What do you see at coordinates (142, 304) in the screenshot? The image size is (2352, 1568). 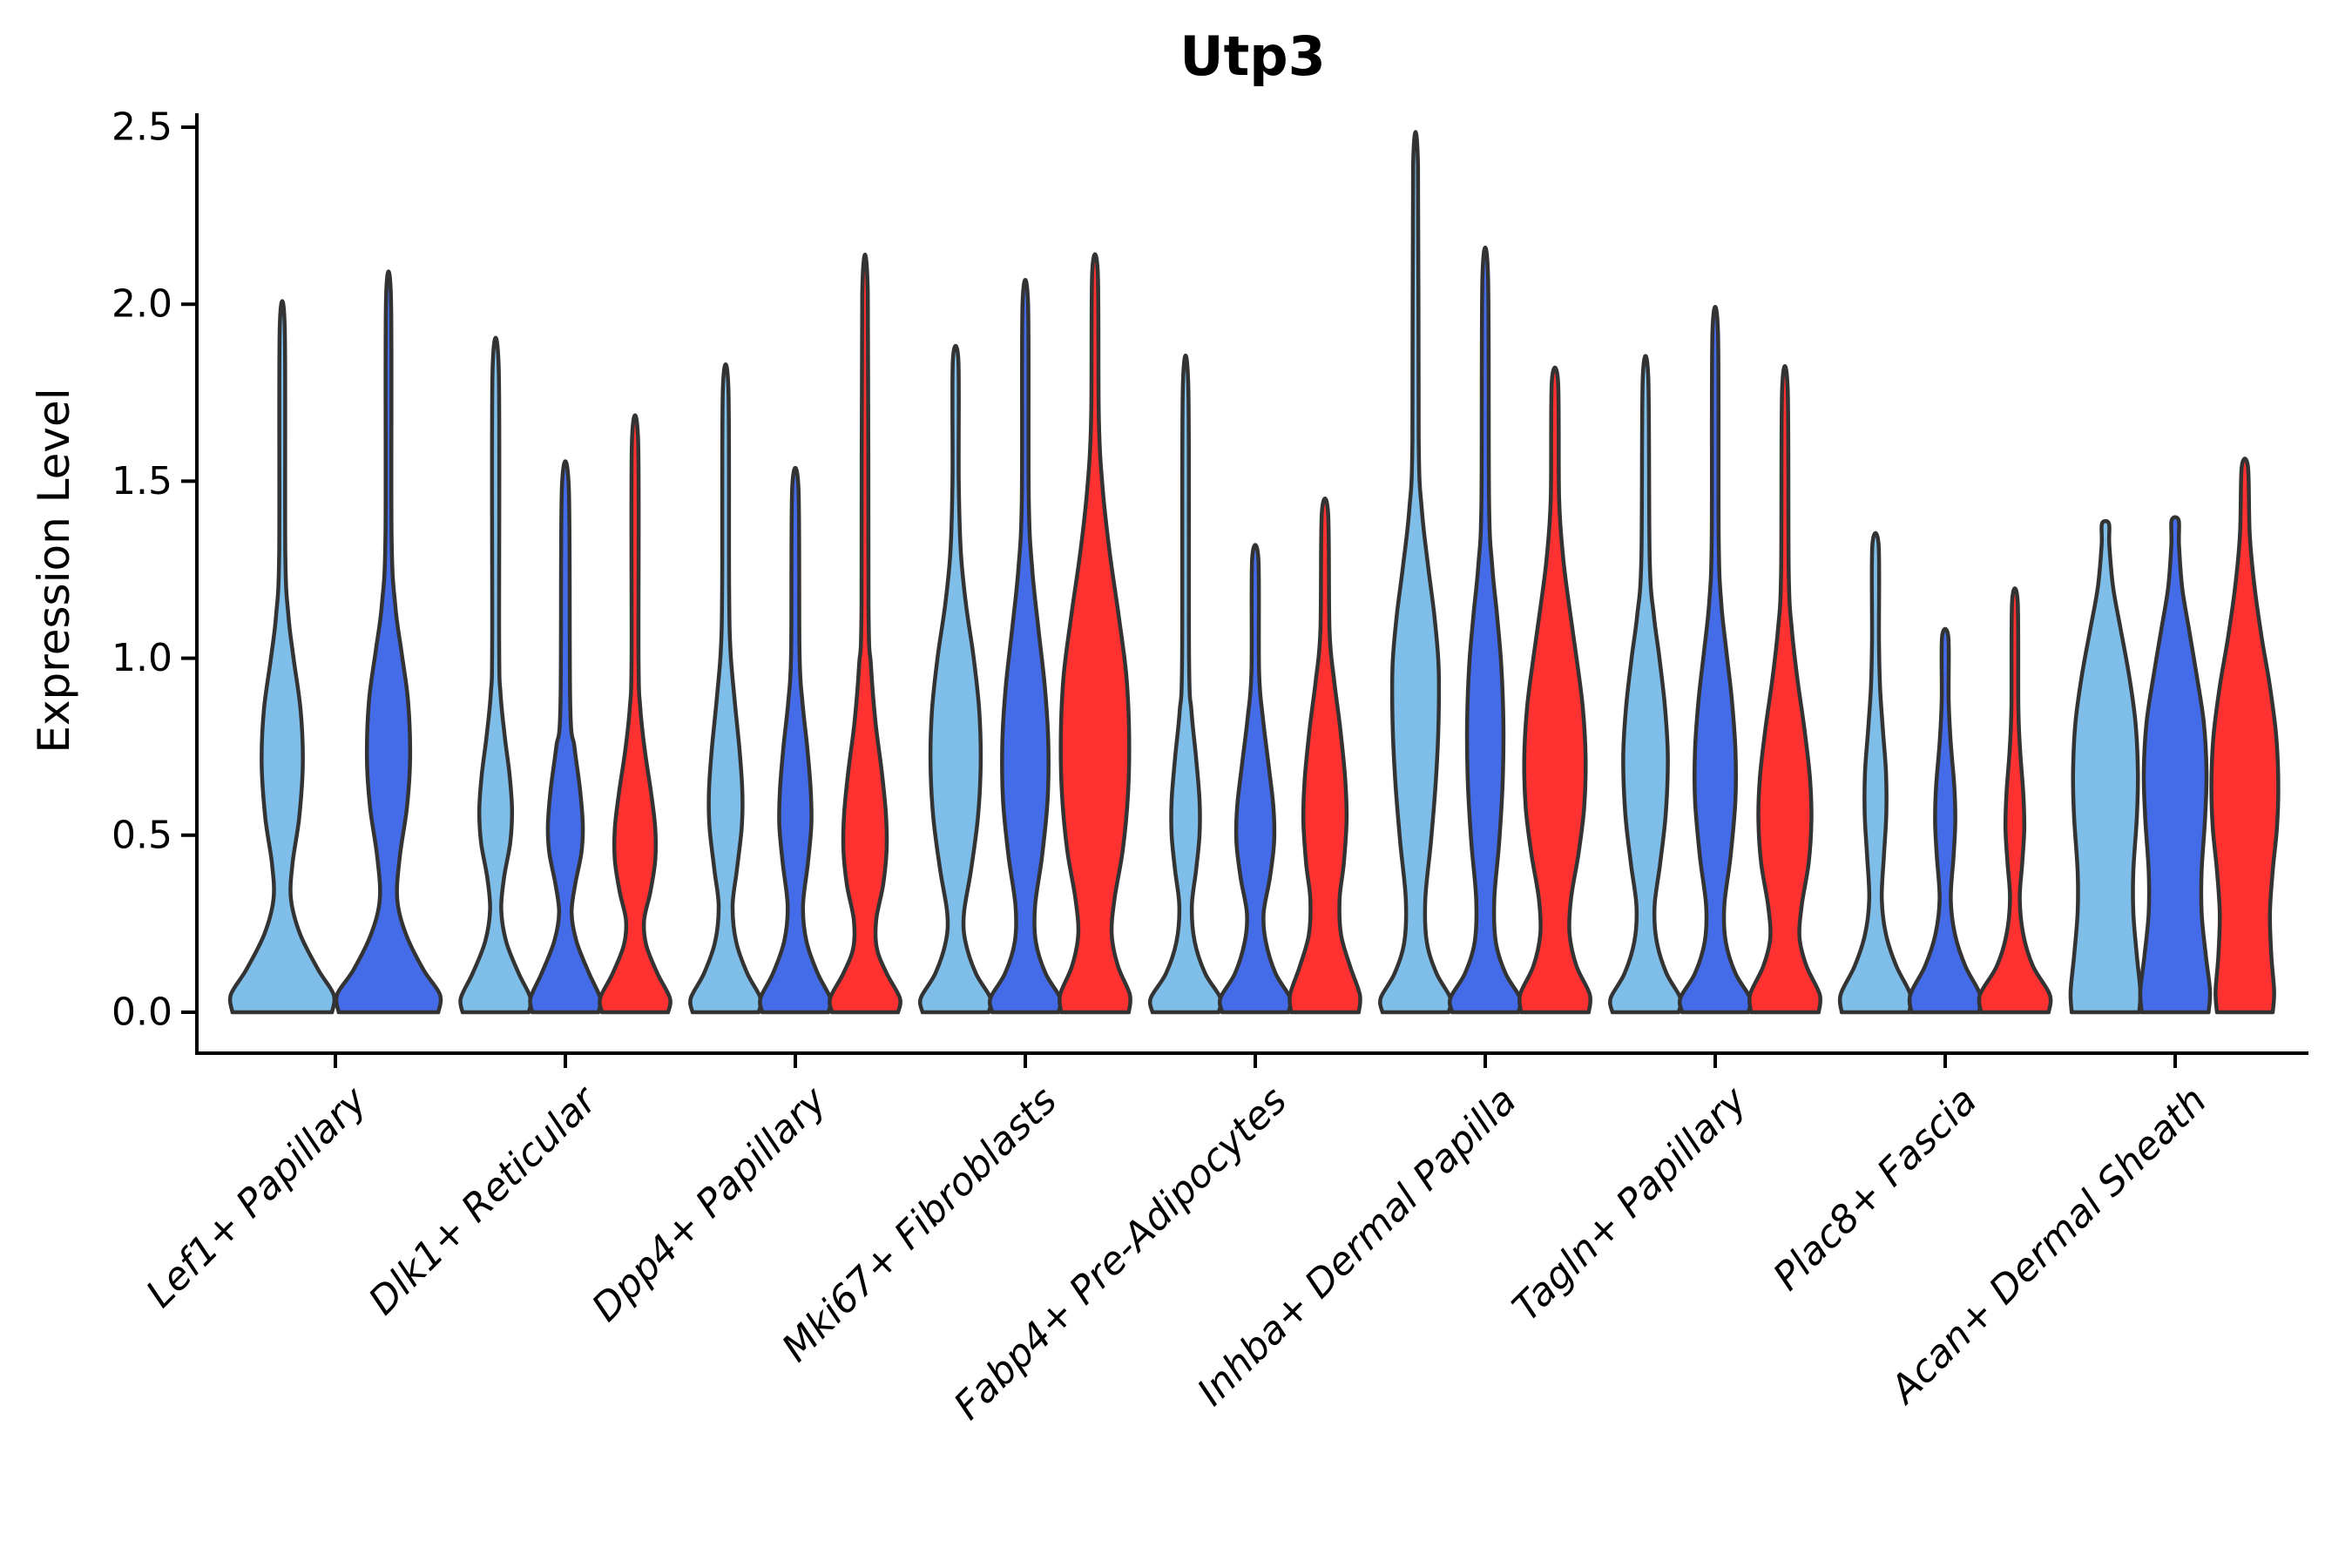 I see `y-tick-label: 2.0` at bounding box center [142, 304].